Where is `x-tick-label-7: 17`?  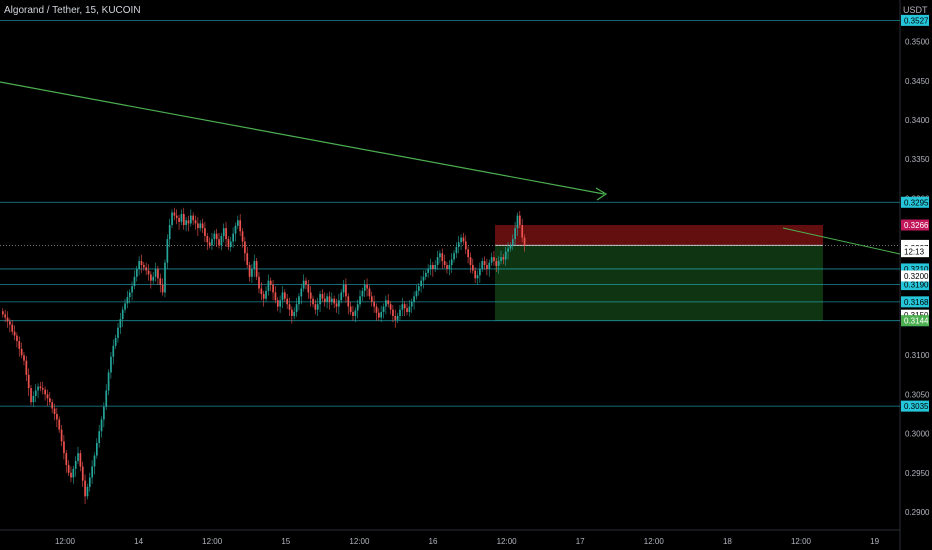
x-tick-label-7: 17 is located at coordinates (580, 541).